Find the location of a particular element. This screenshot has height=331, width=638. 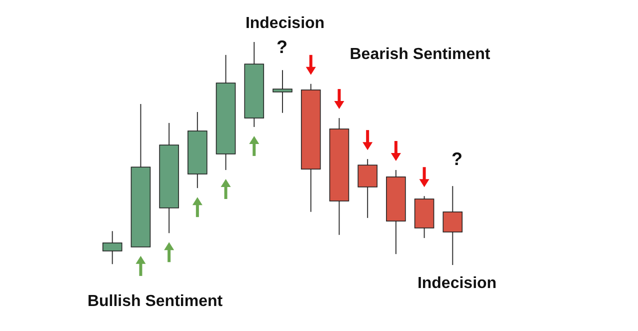

text: Bullish Sentiment is located at coordinates (155, 301).